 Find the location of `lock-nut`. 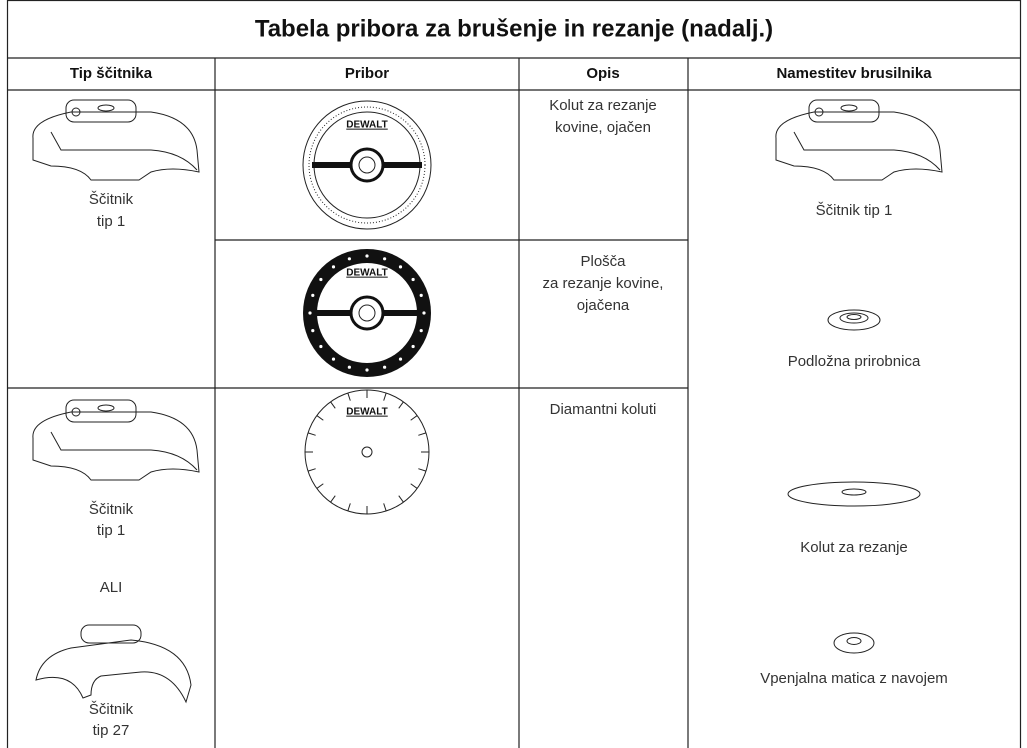

lock-nut is located at coordinates (854, 643).